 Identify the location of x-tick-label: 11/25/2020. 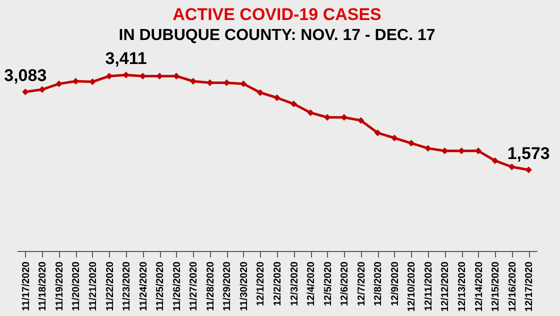
(160, 286).